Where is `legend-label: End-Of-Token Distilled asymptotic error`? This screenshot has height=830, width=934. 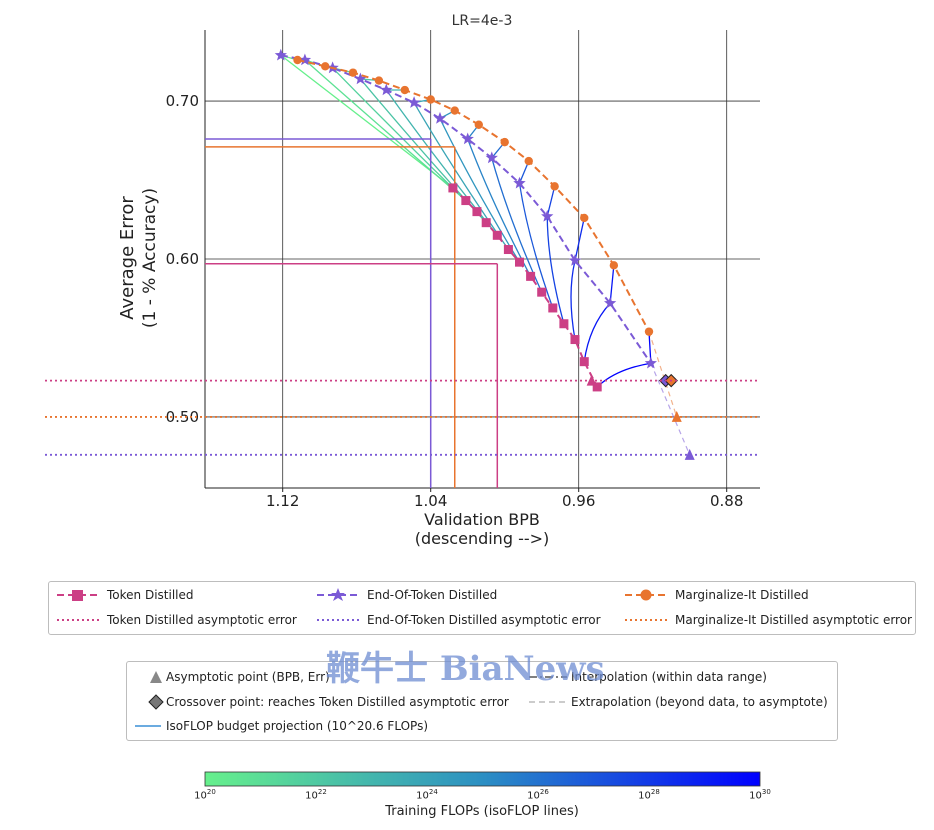 legend-label: End-Of-Token Distilled asymptotic error is located at coordinates (484, 620).